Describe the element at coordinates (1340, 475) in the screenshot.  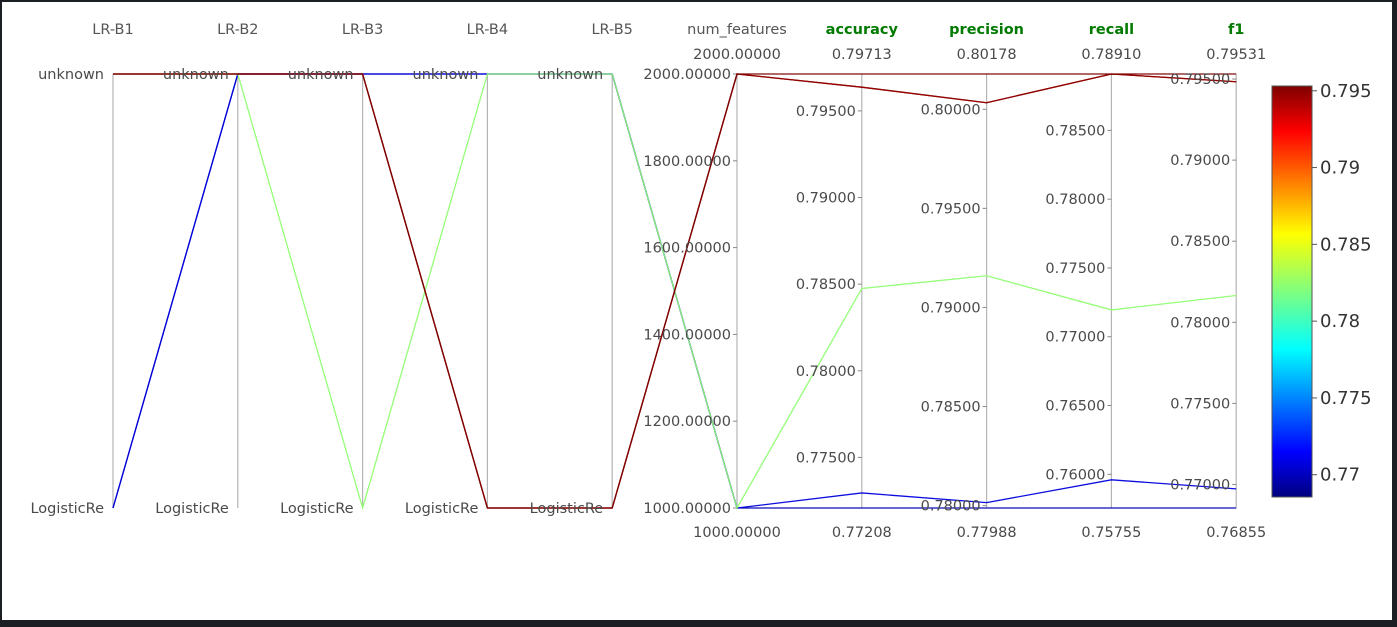
I see `colorbar-tick-label: 0.77` at that location.